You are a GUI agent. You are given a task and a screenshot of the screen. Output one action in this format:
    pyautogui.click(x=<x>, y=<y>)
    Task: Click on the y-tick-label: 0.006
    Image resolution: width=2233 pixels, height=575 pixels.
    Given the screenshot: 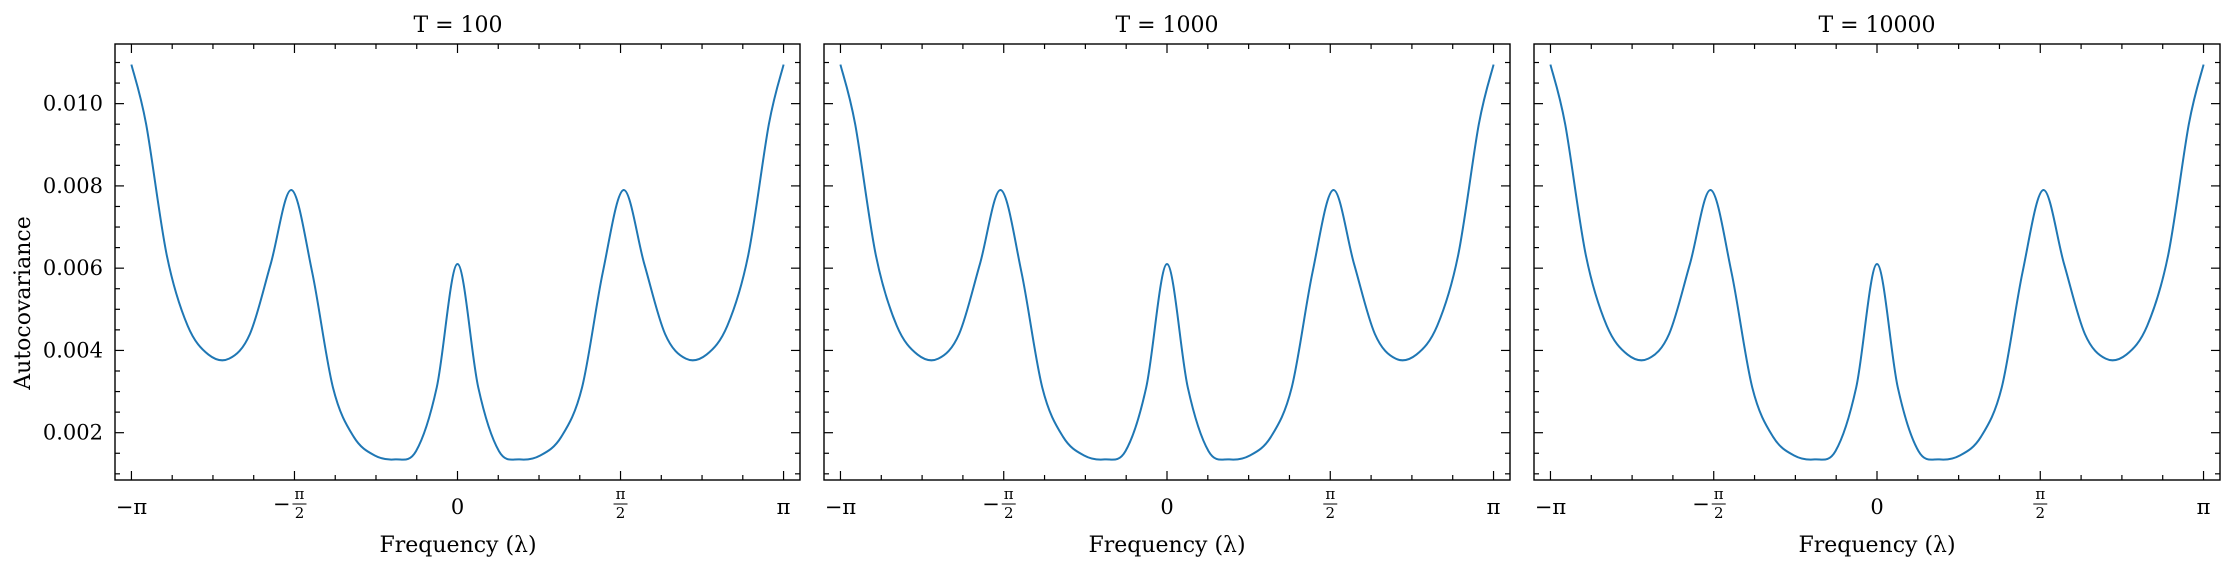 What is the action you would take?
    pyautogui.click(x=73, y=268)
    